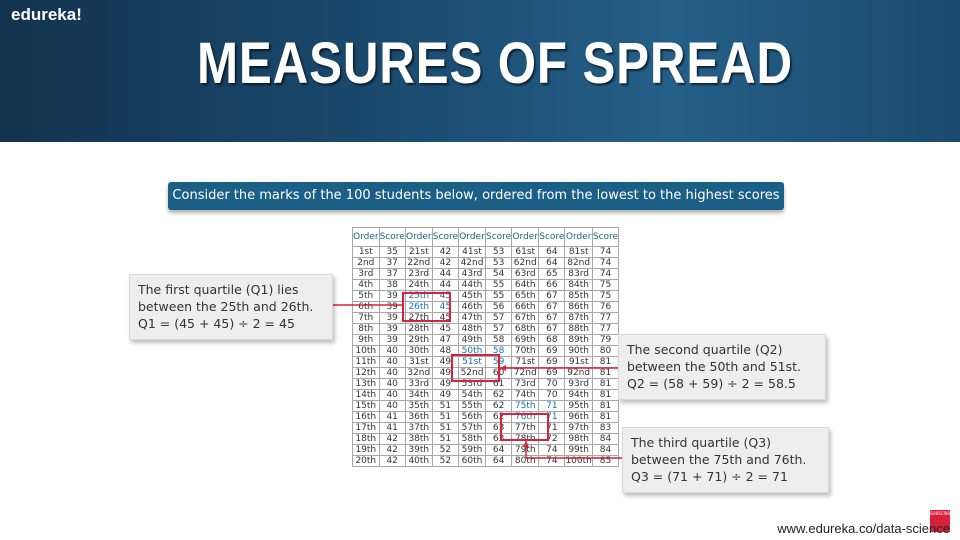 The width and height of the screenshot is (960, 540). Describe the element at coordinates (605, 461) in the screenshot. I see `score-cell: 85` at that location.